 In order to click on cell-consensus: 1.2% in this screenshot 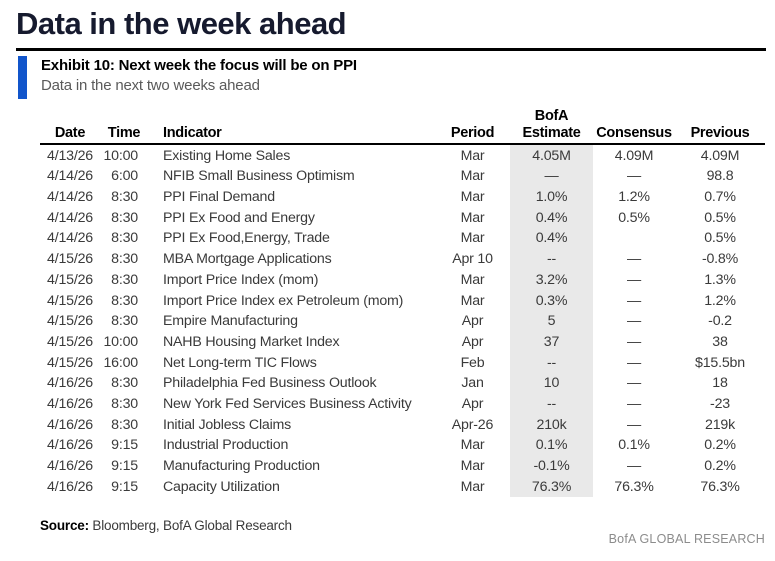, I will do `click(634, 197)`.